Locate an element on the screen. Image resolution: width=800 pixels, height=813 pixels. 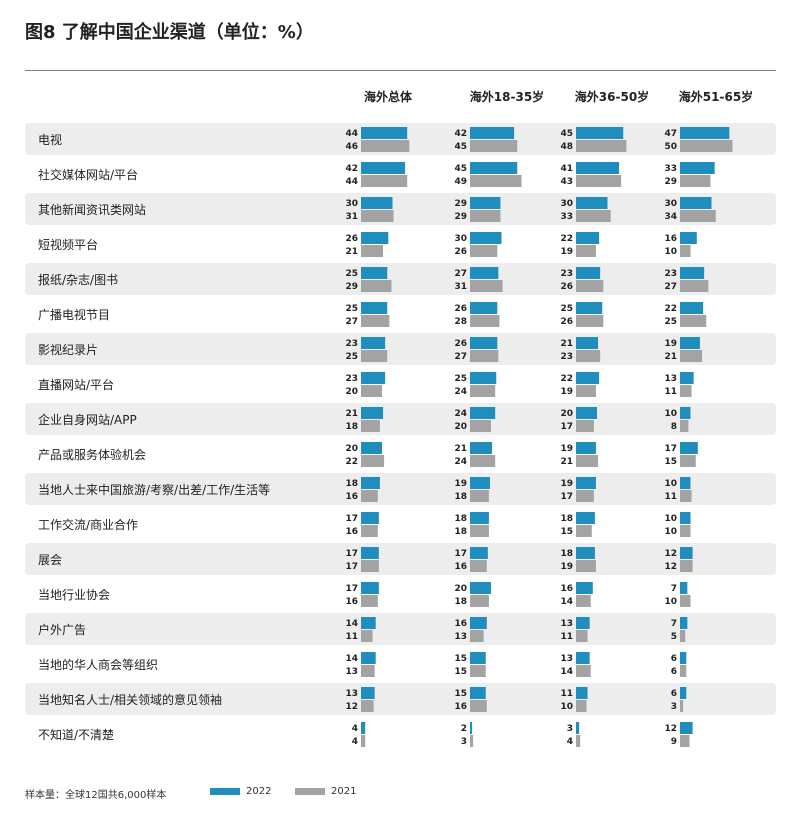
data-label-2022: 7 is located at coordinates (674, 624).